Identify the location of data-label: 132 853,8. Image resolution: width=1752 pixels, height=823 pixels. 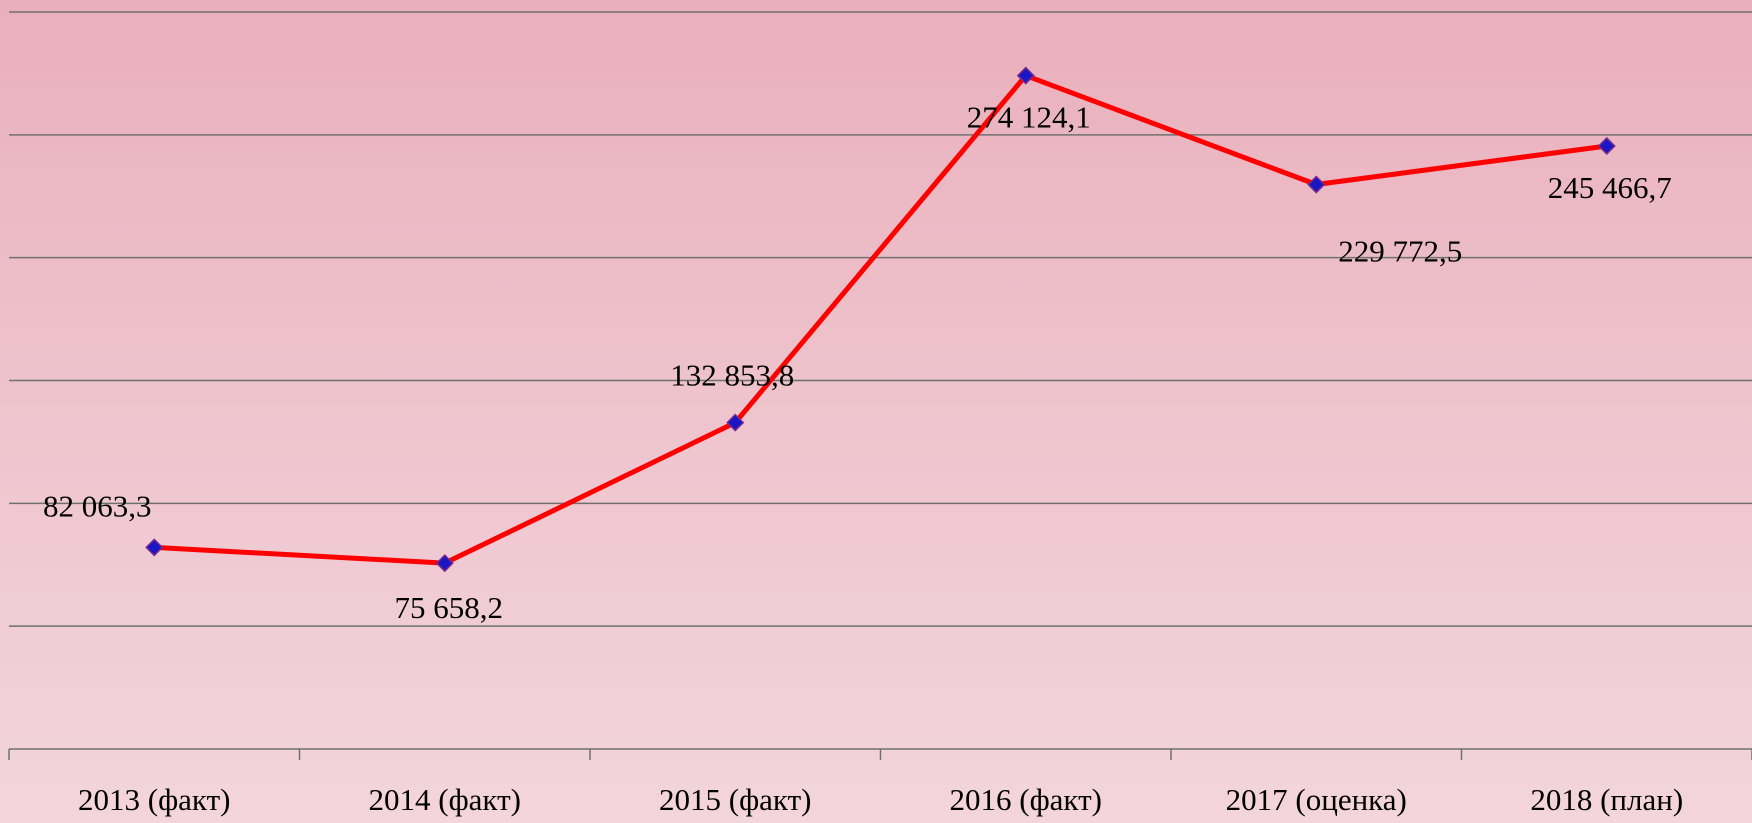
(732, 375).